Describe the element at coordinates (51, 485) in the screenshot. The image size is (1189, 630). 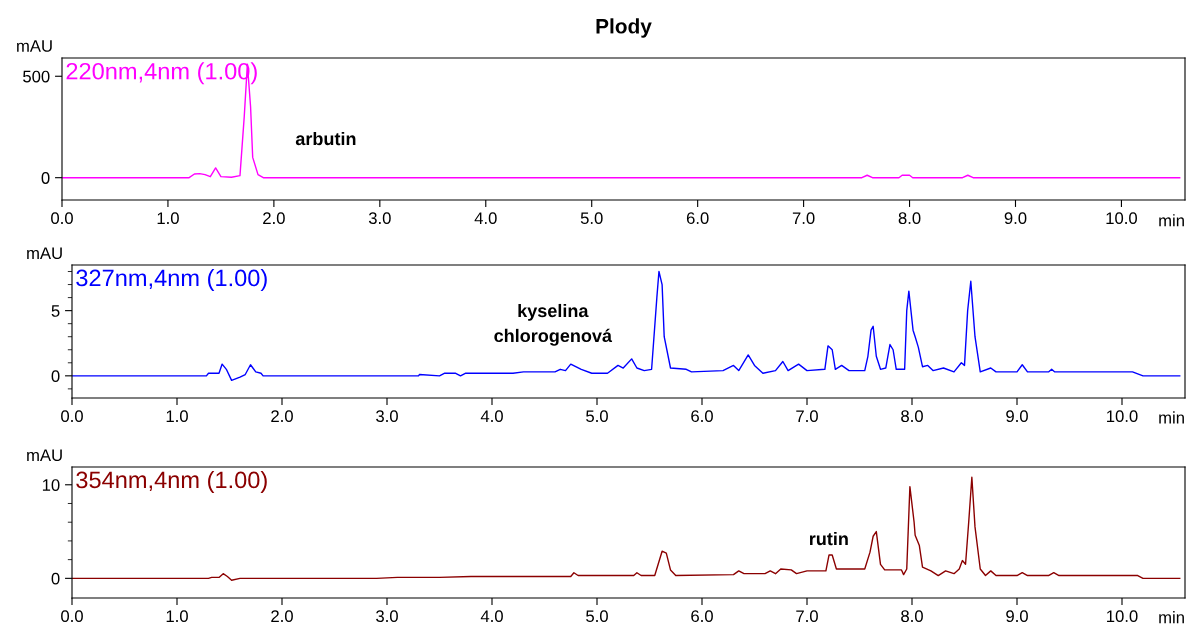
I see `y-tick-label: 10` at that location.